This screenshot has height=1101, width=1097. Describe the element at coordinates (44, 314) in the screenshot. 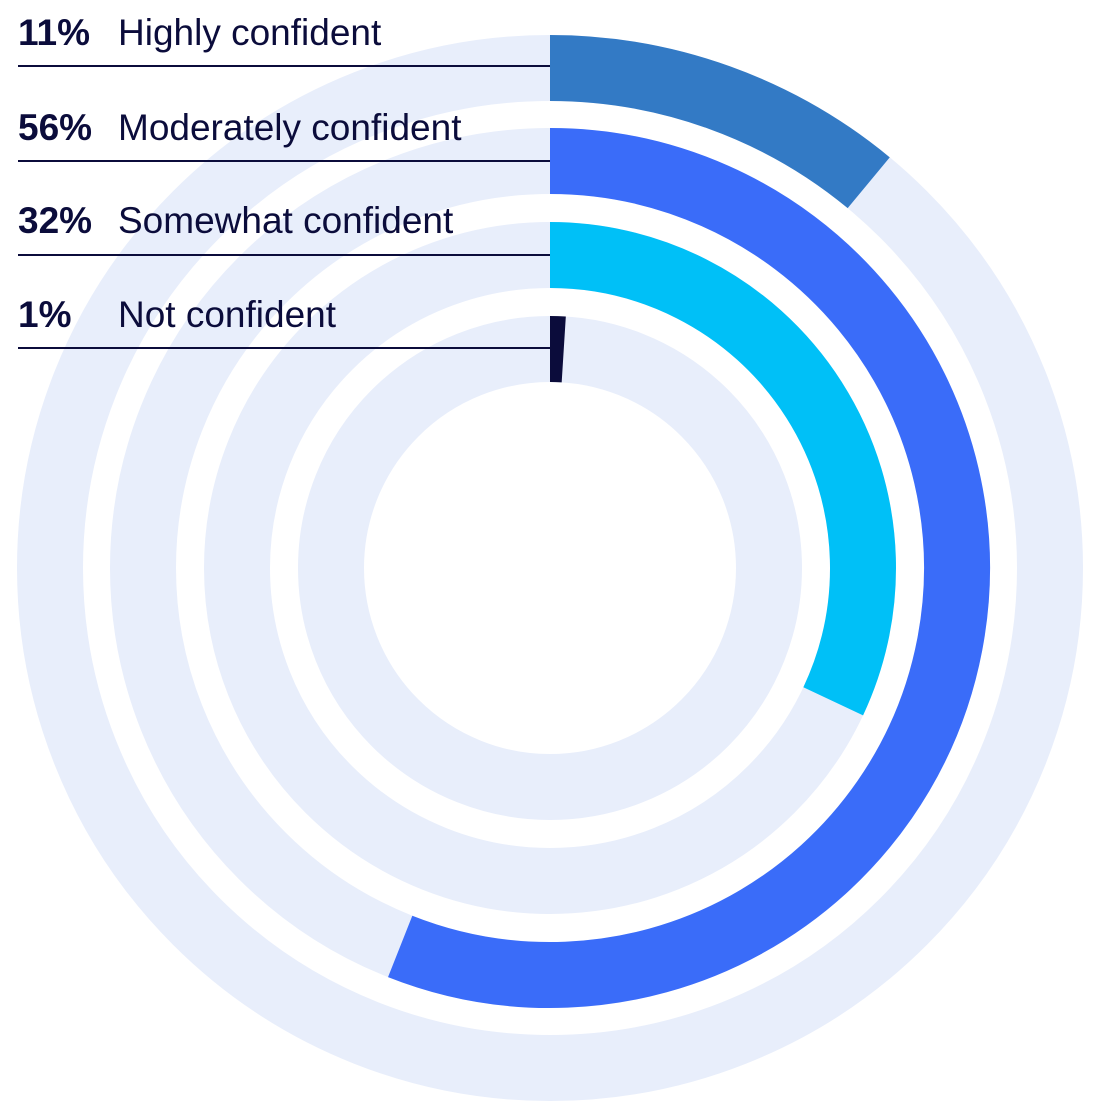

I see `value-label: 1%` at that location.